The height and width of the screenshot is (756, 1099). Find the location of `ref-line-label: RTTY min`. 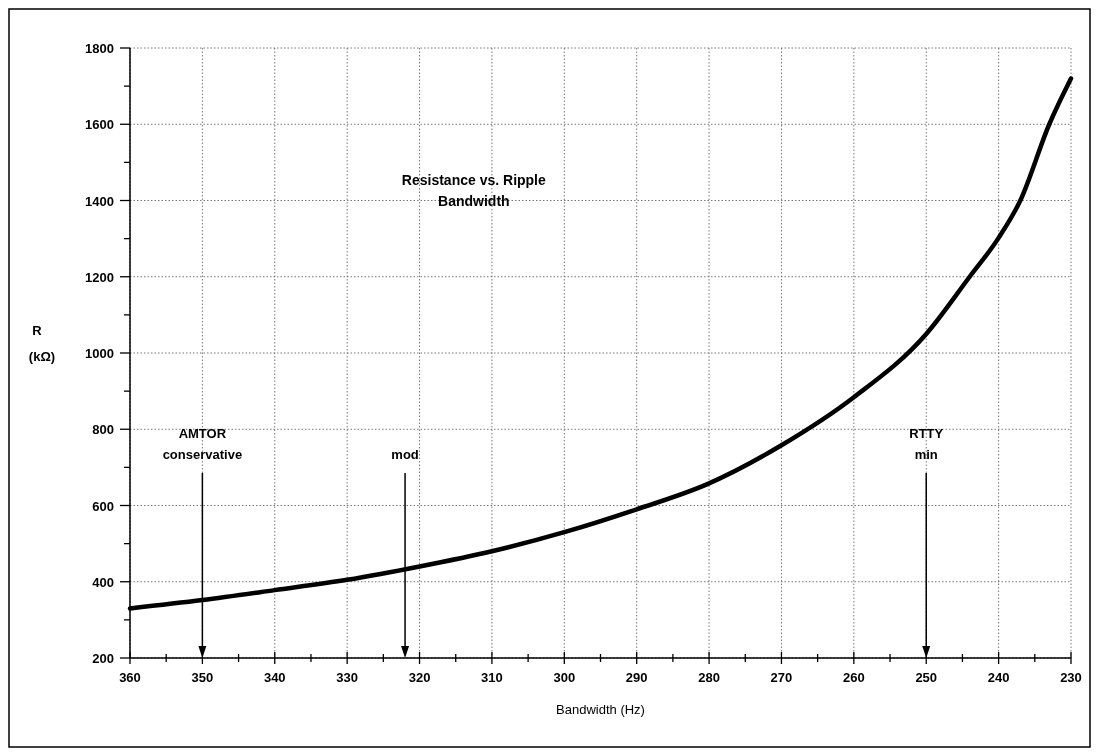

ref-line-label: RTTY min is located at coordinates (926, 444).